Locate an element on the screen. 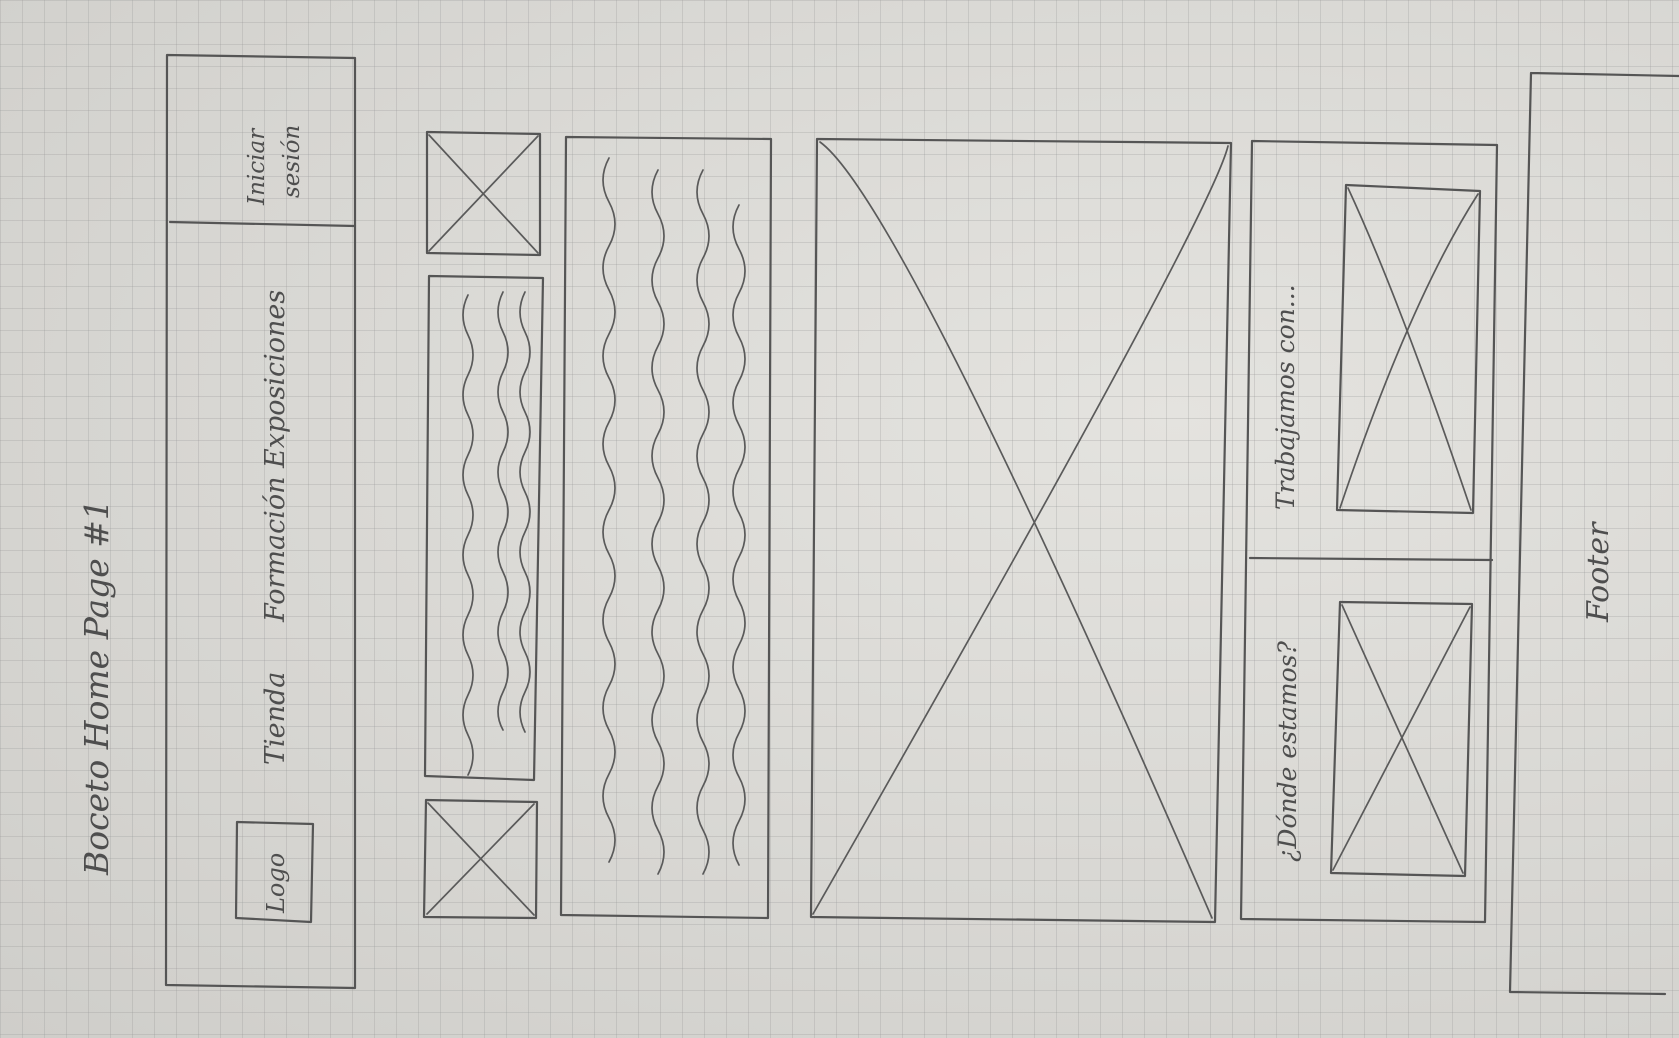 This screenshot has height=1038, width=1679. text-block-large is located at coordinates (666, 527).